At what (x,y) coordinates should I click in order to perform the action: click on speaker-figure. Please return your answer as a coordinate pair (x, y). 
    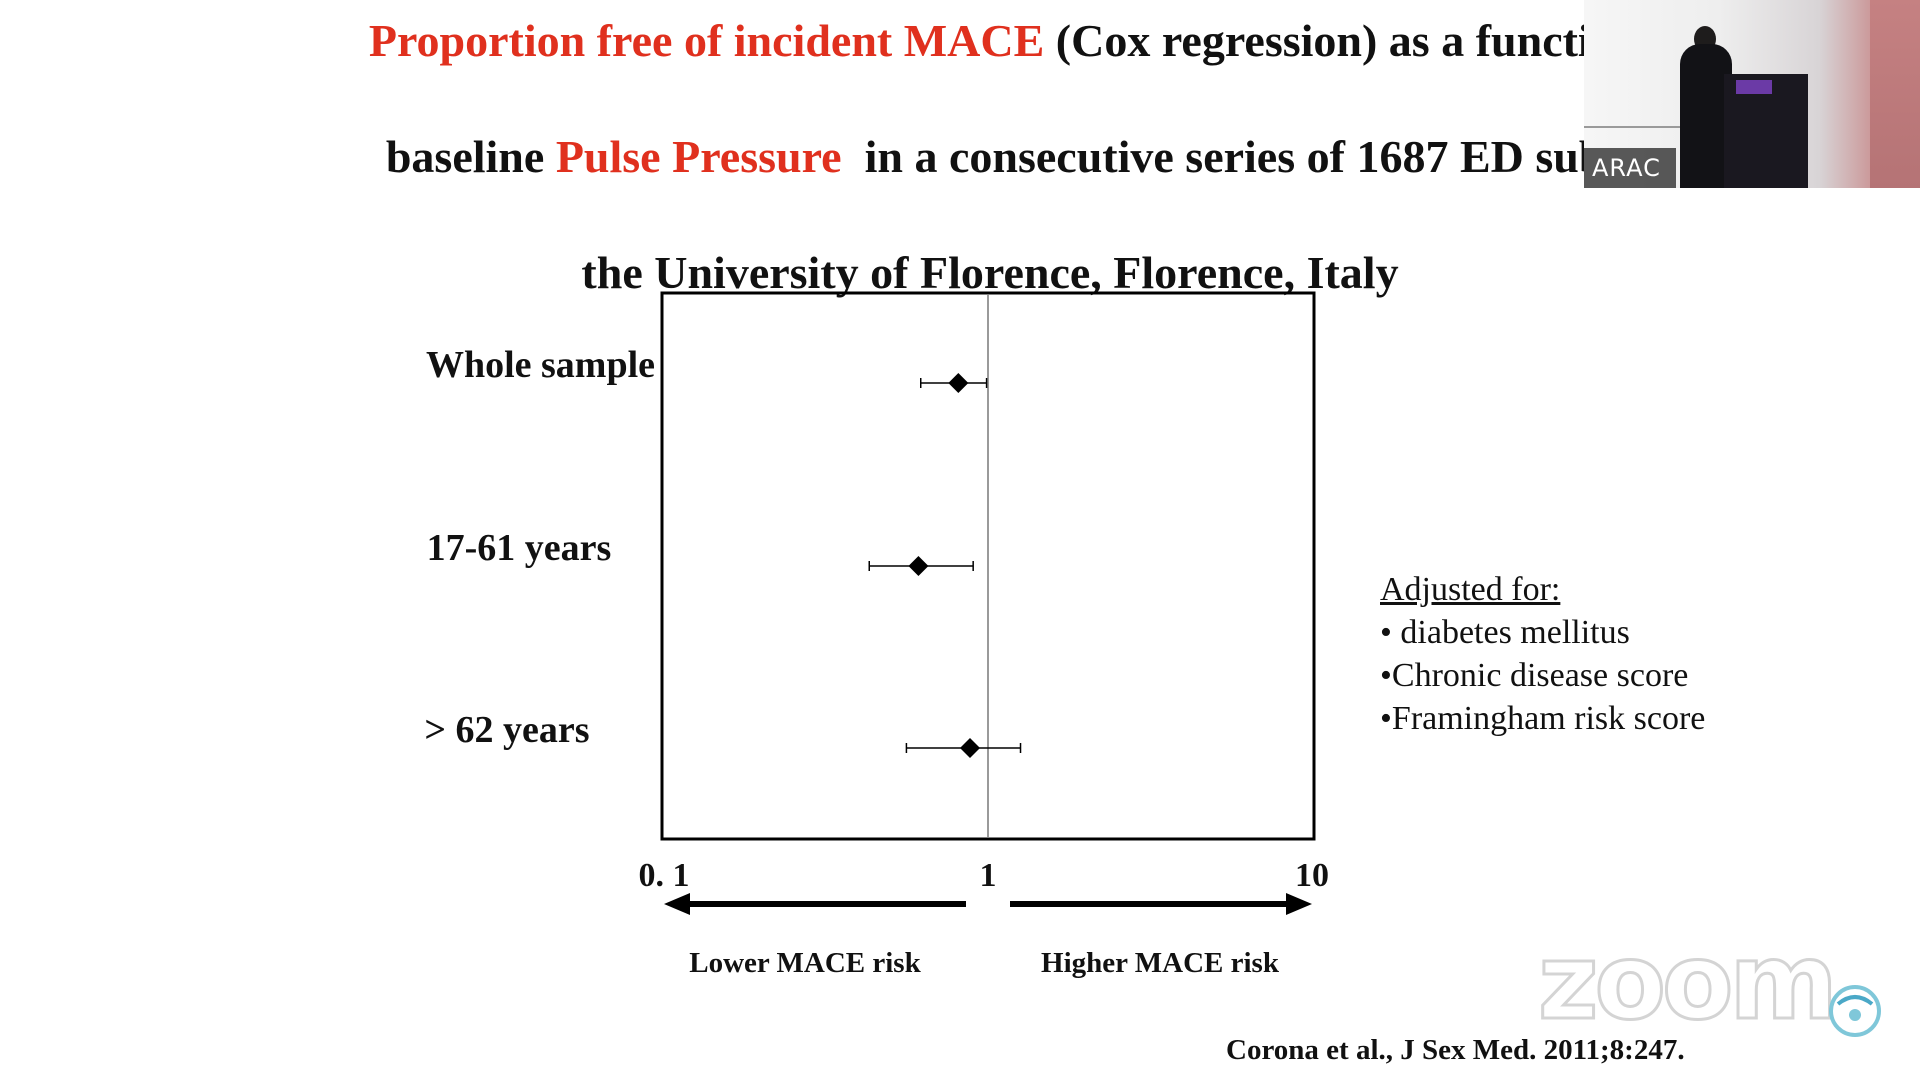
    Looking at the image, I should click on (1706, 116).